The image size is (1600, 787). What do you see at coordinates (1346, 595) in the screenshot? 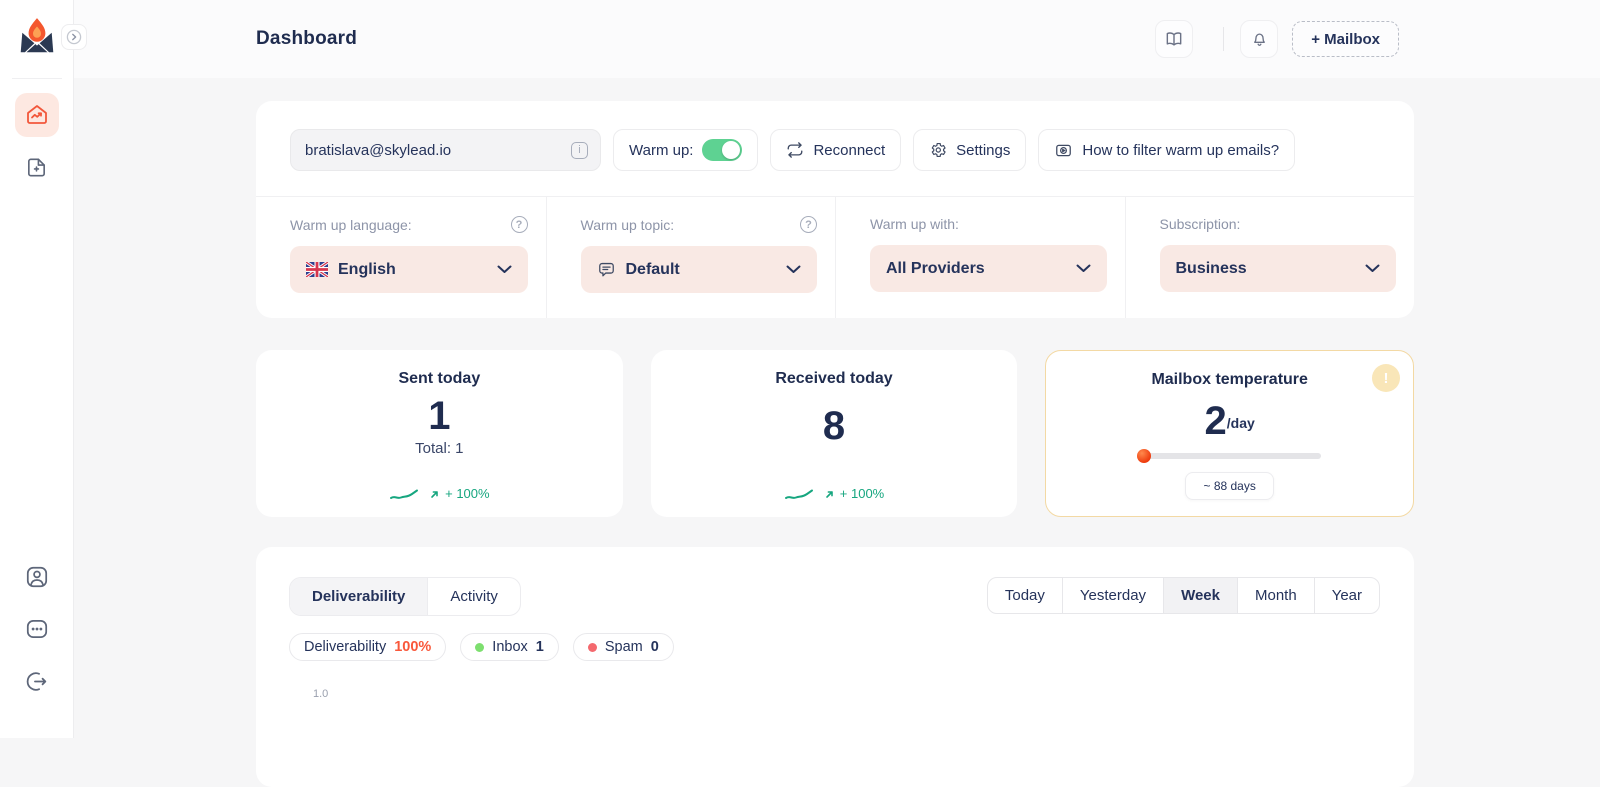
I see `period-year: Year` at bounding box center [1346, 595].